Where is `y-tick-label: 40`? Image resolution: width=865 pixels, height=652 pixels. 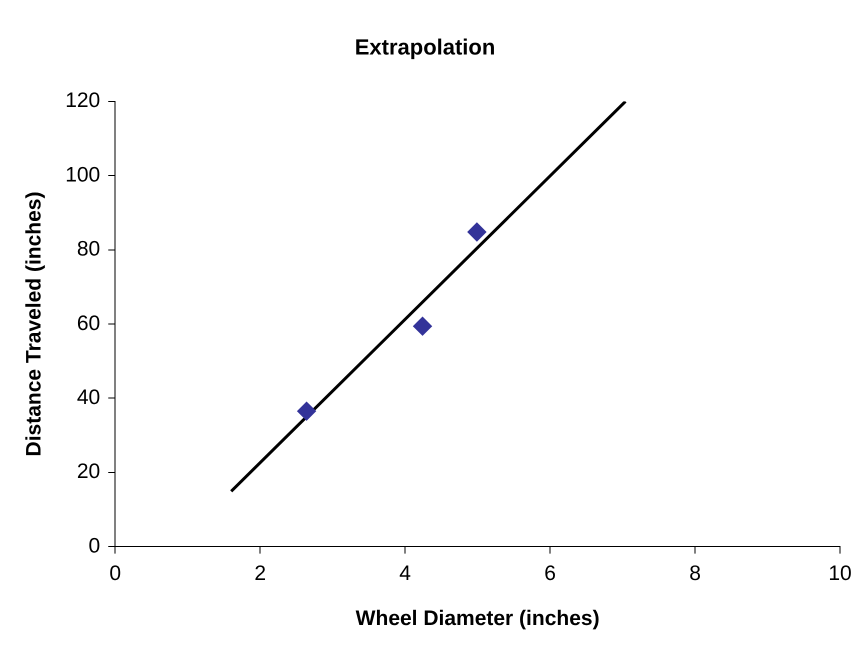 y-tick-label: 40 is located at coordinates (88, 397).